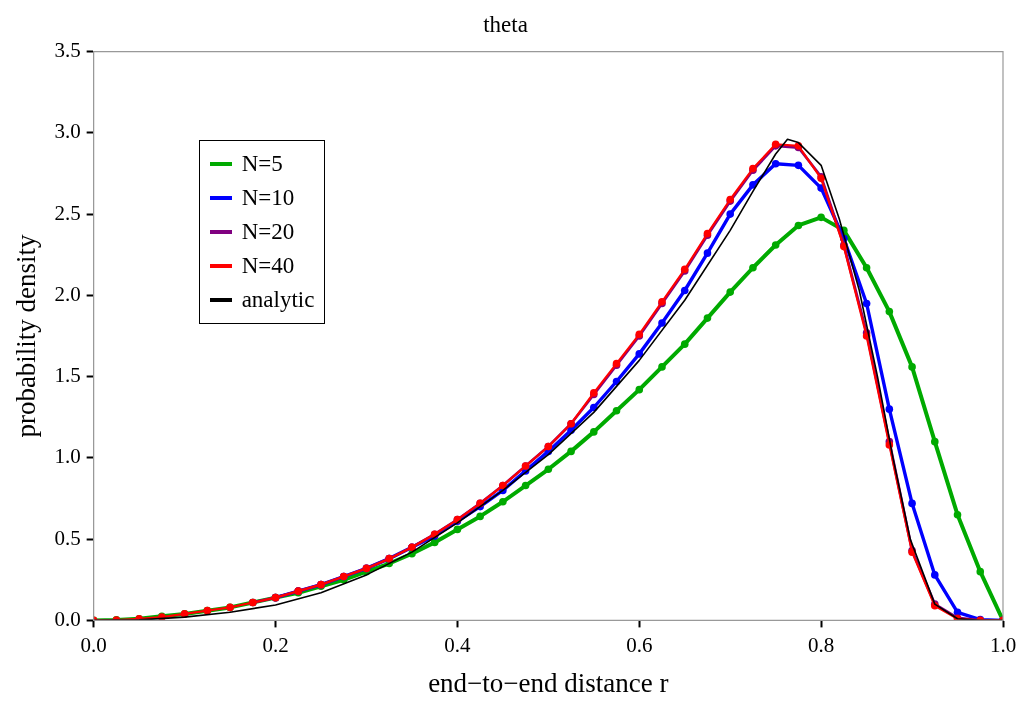 This screenshot has height=711, width=1025. I want to click on legend-label: N=40, so click(268, 265).